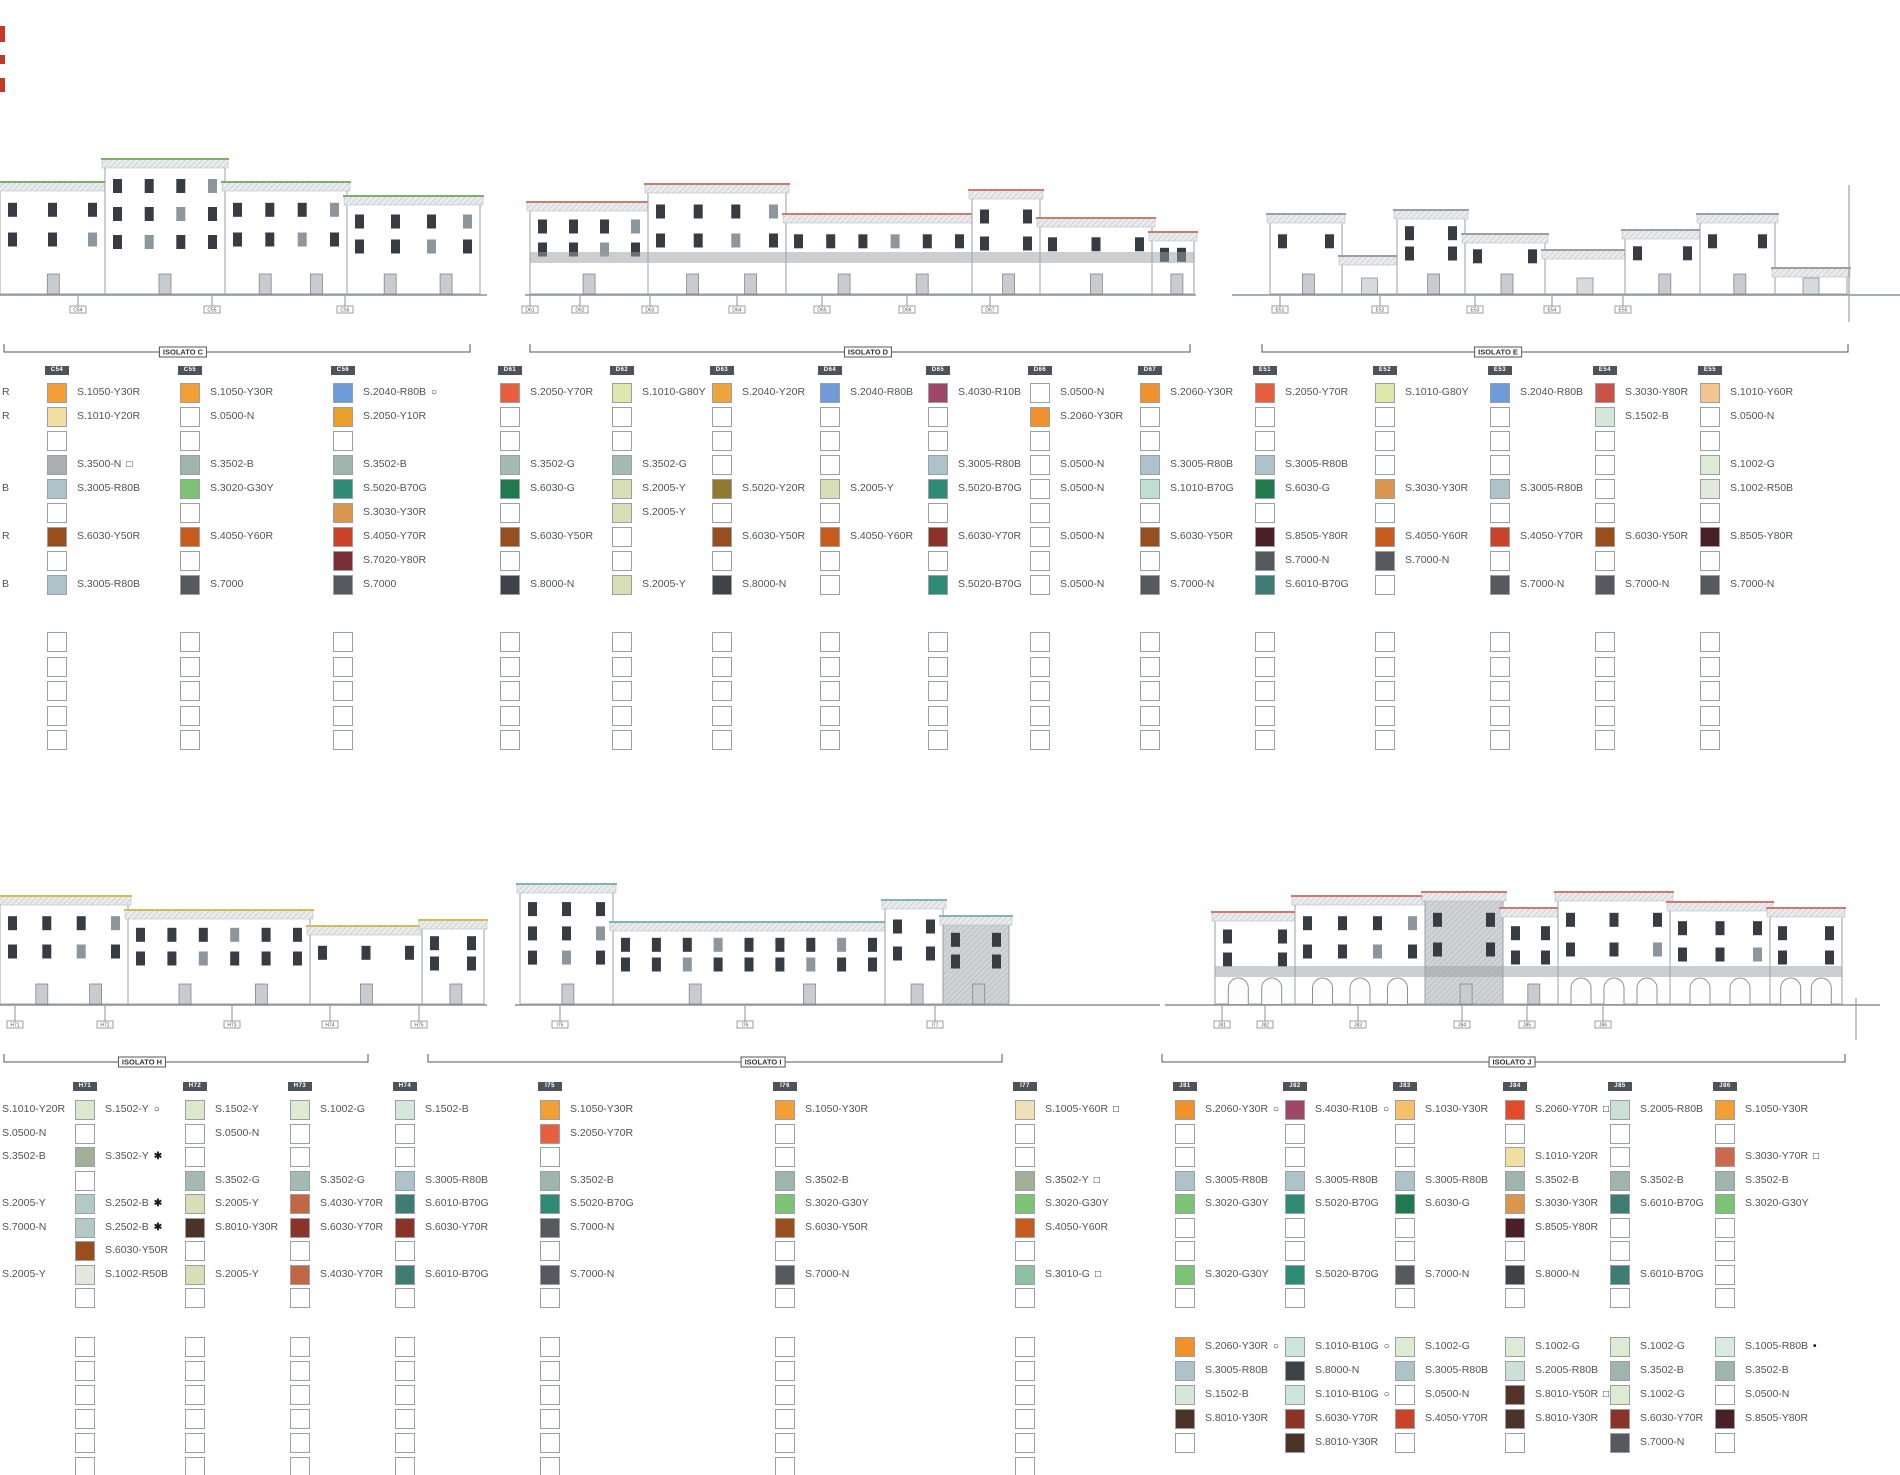 This screenshot has height=1475, width=1900. Describe the element at coordinates (1777, 1109) in the screenshot. I see `color-code-label: S.1050-Y30R` at that location.